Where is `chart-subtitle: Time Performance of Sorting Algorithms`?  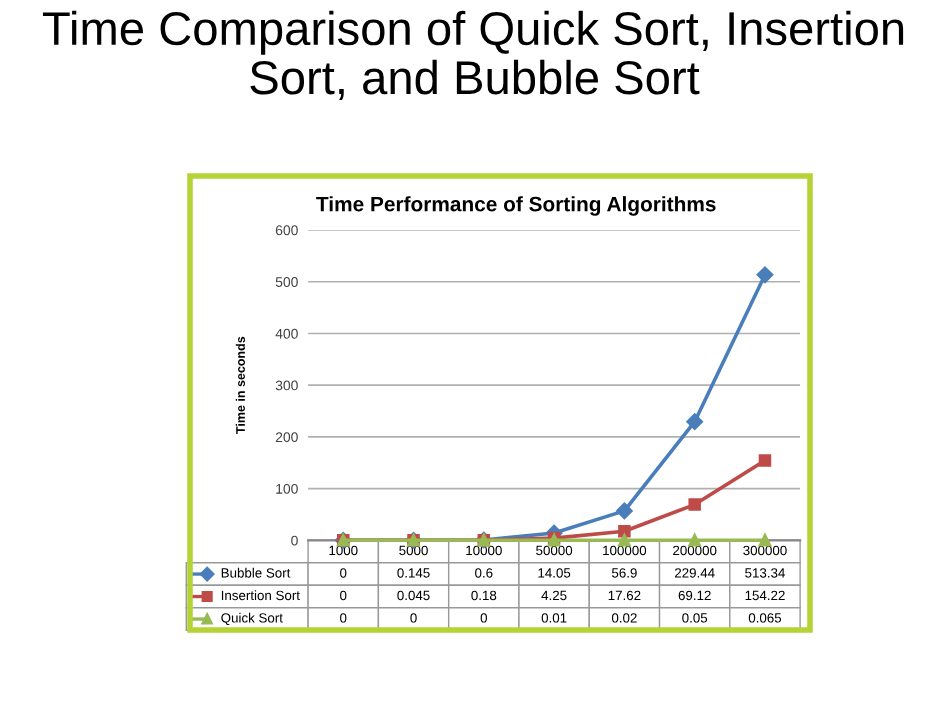 chart-subtitle: Time Performance of Sorting Algorithms is located at coordinates (516, 206).